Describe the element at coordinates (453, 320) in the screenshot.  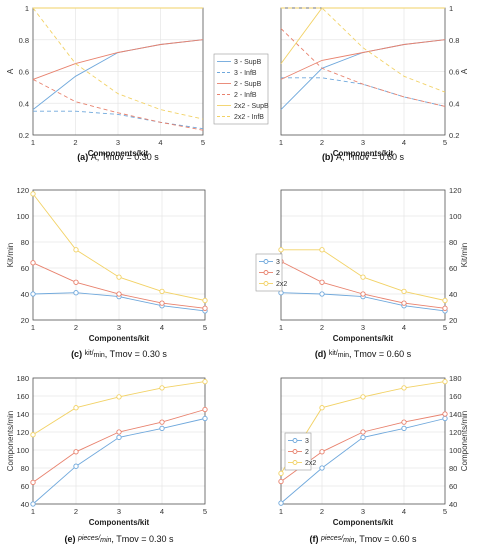
I see `y-tick-label: 20` at that location.